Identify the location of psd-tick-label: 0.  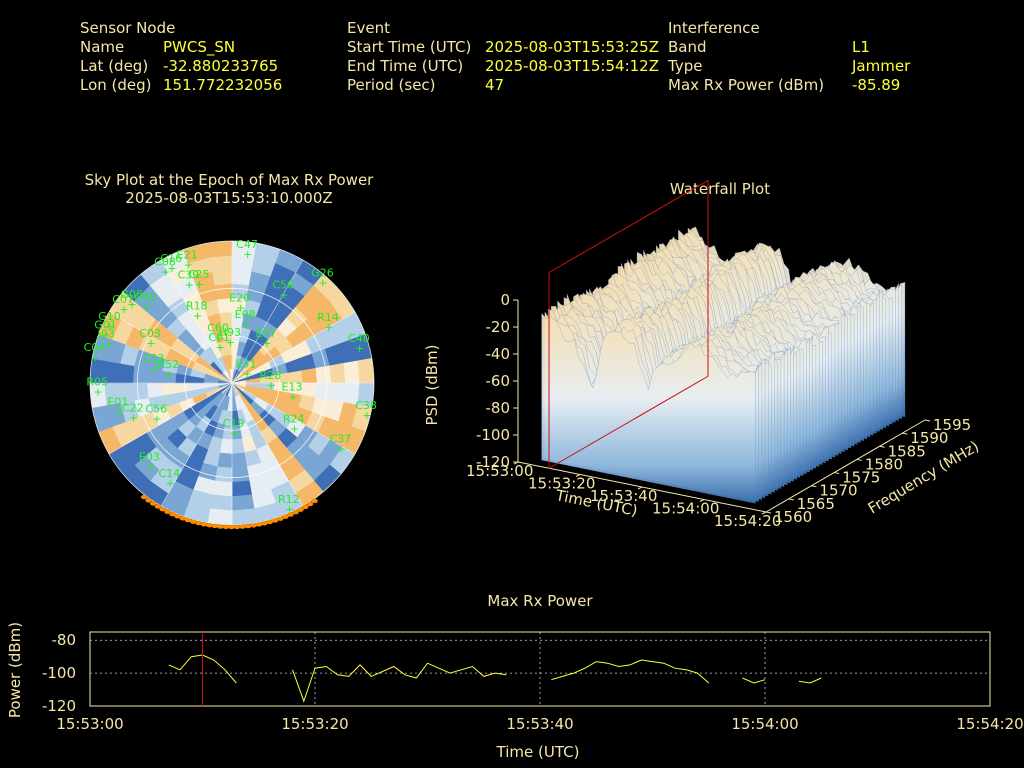
(505, 300).